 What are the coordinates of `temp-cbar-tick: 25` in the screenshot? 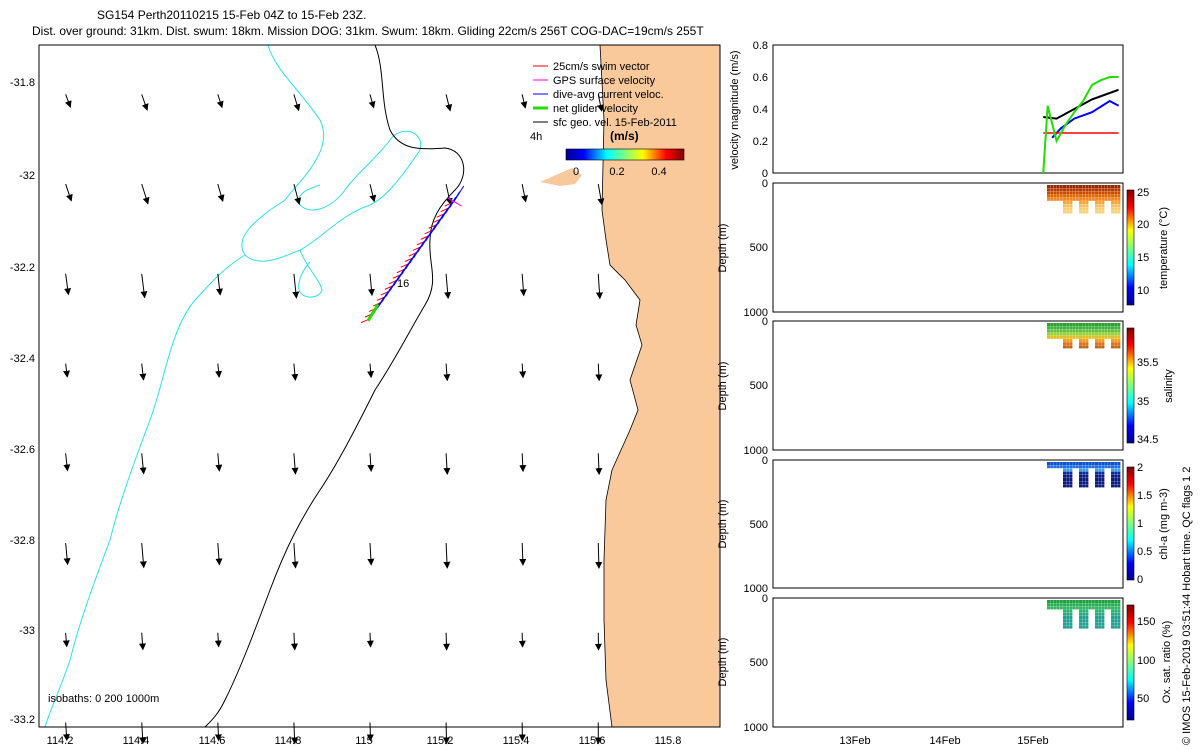 It's located at (1143, 193).